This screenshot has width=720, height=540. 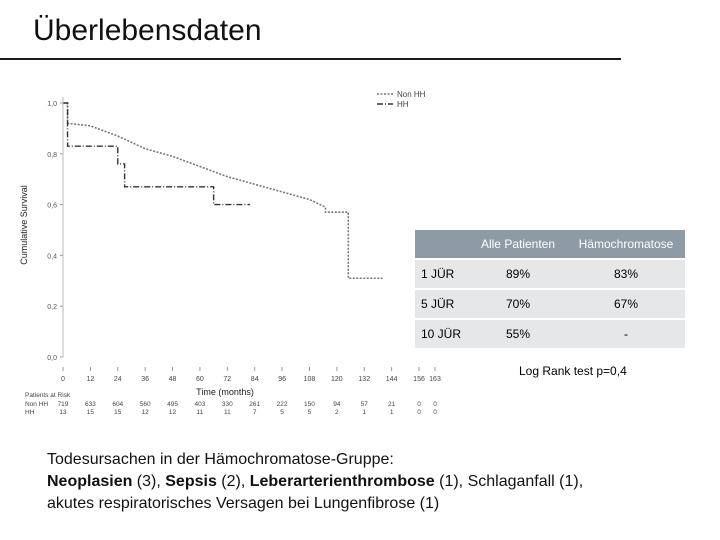 What do you see at coordinates (626, 244) in the screenshot?
I see `column-header-hemochromatosis: Hämochromatose` at bounding box center [626, 244].